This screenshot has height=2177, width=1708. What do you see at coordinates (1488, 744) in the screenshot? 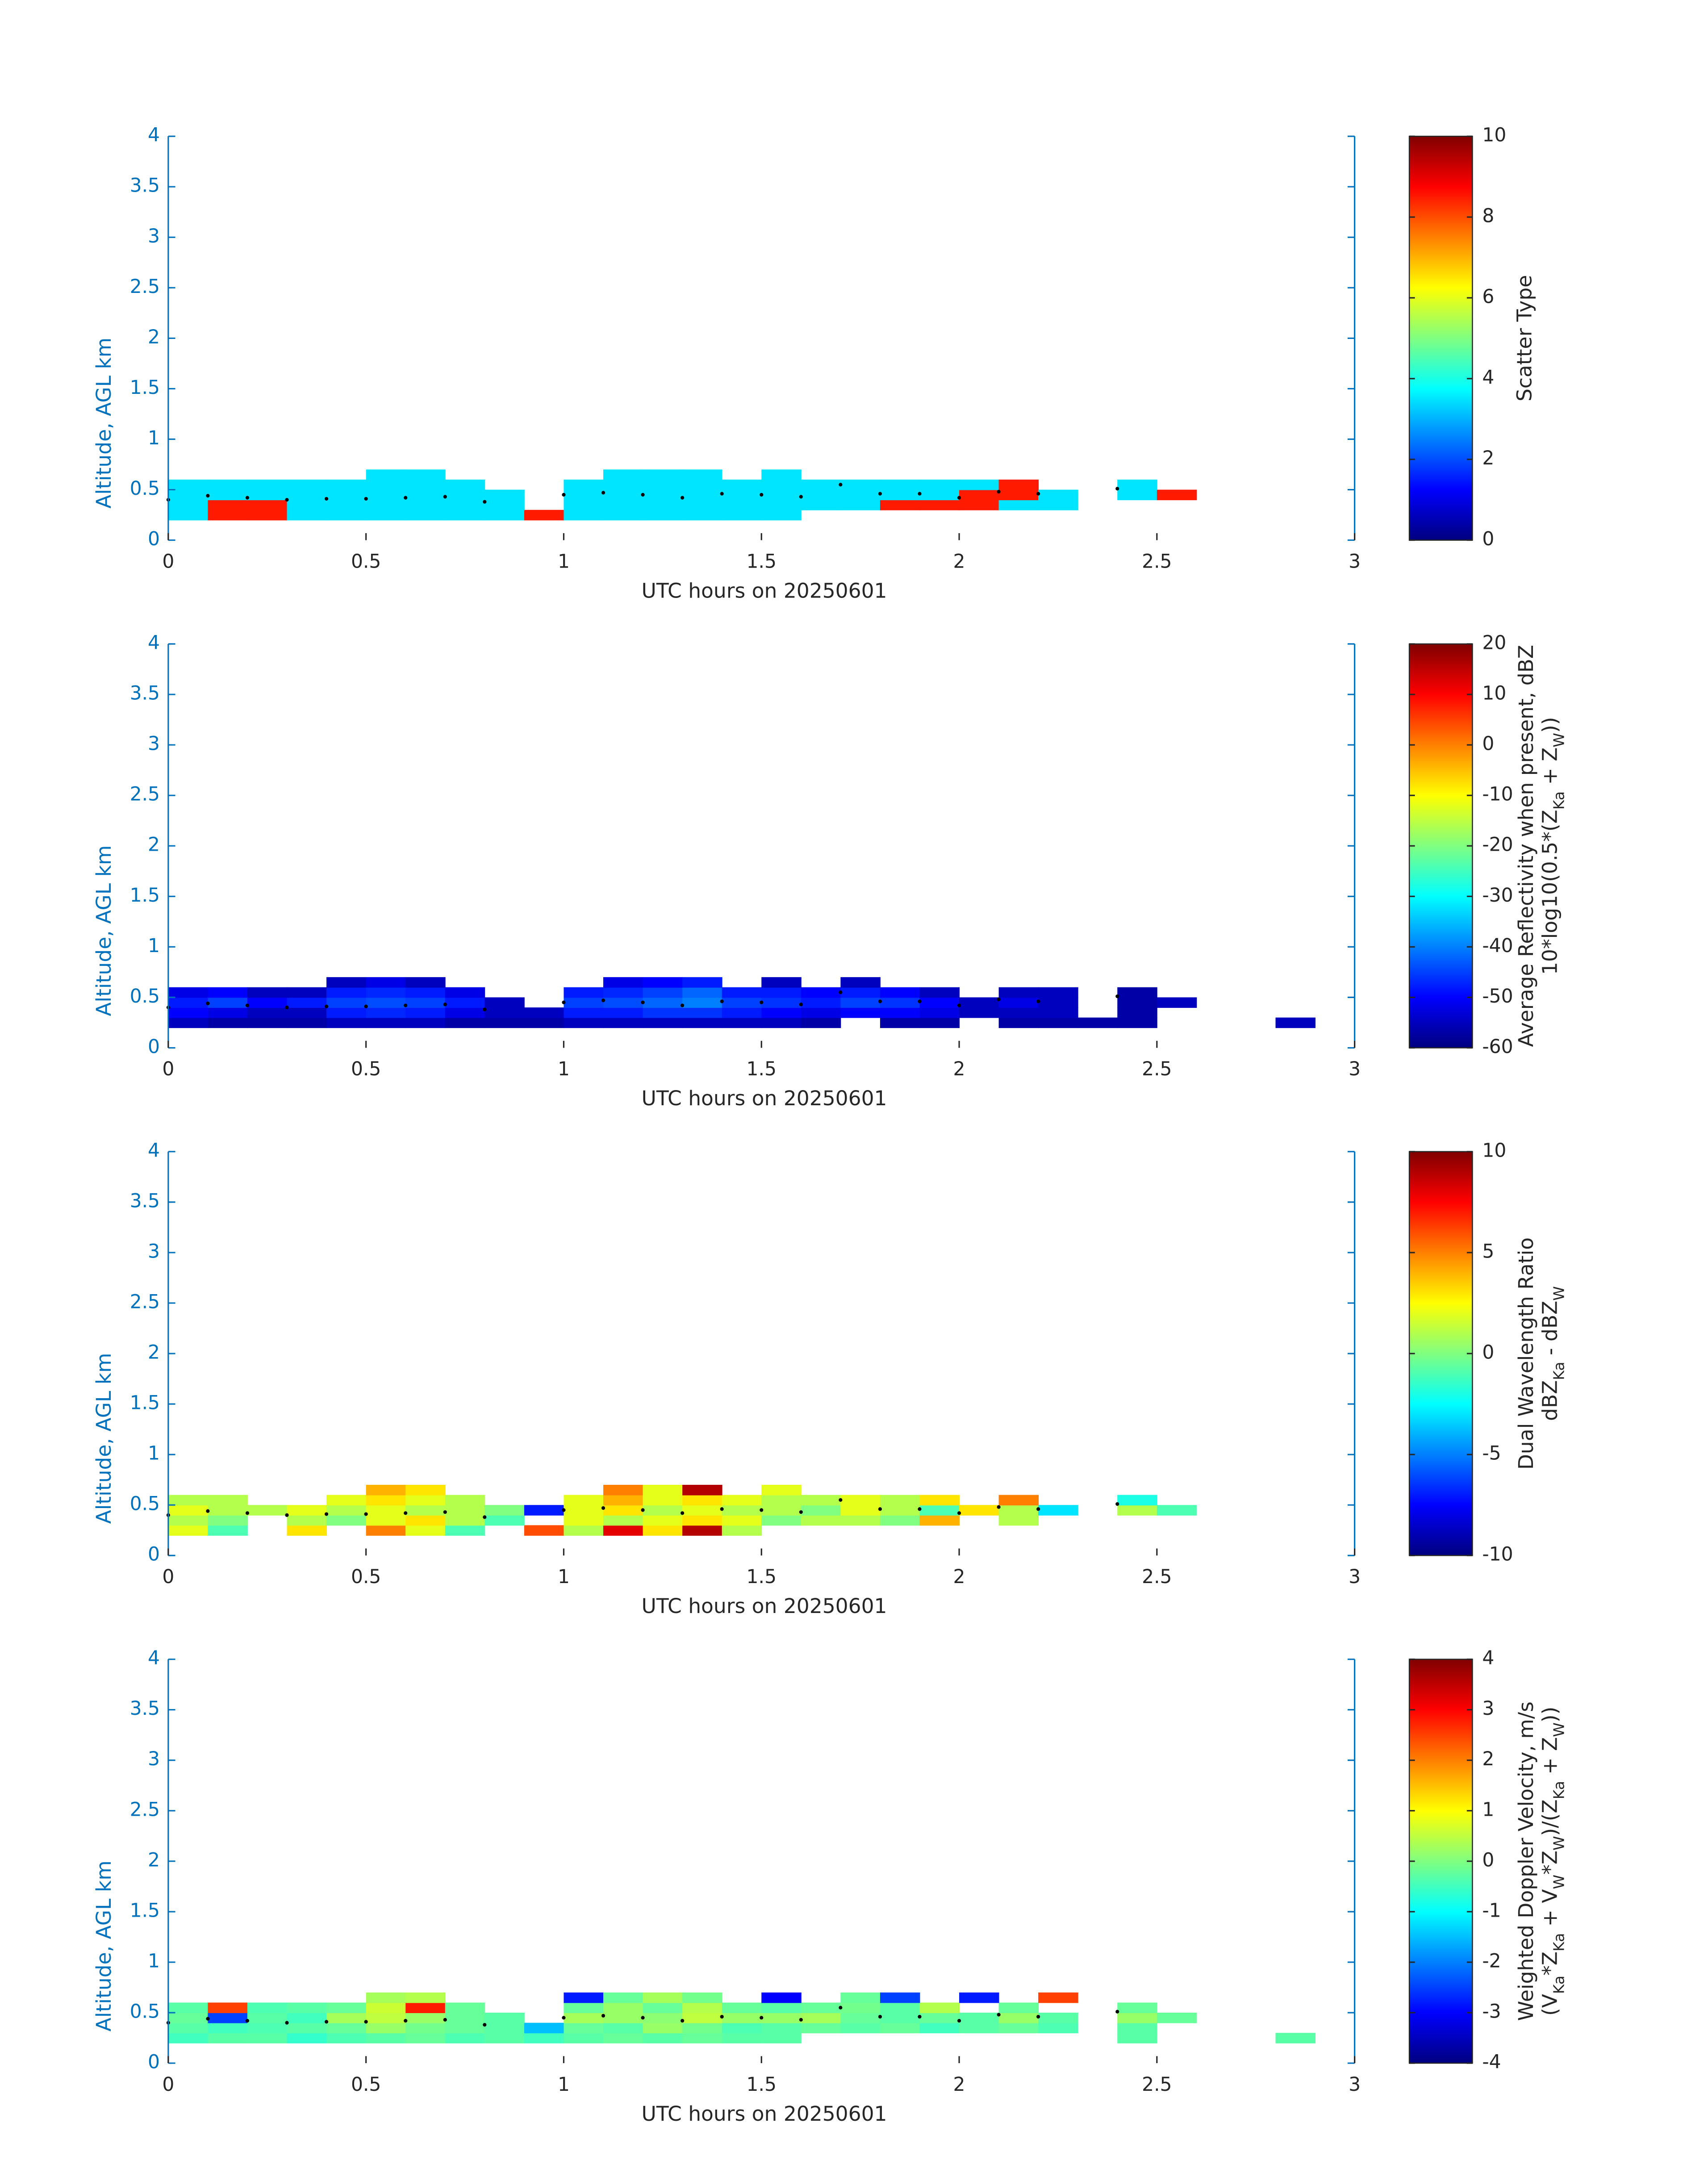
I see `colorbar-tick-label: 0` at bounding box center [1488, 744].